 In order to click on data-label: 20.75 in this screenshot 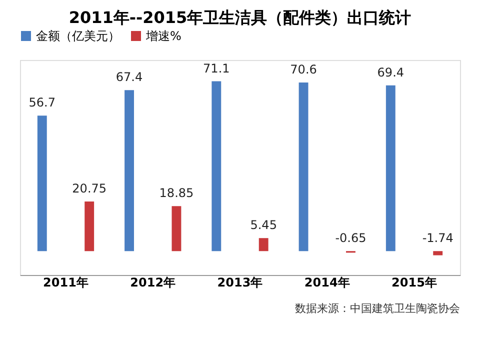, I will do `click(89, 189)`.